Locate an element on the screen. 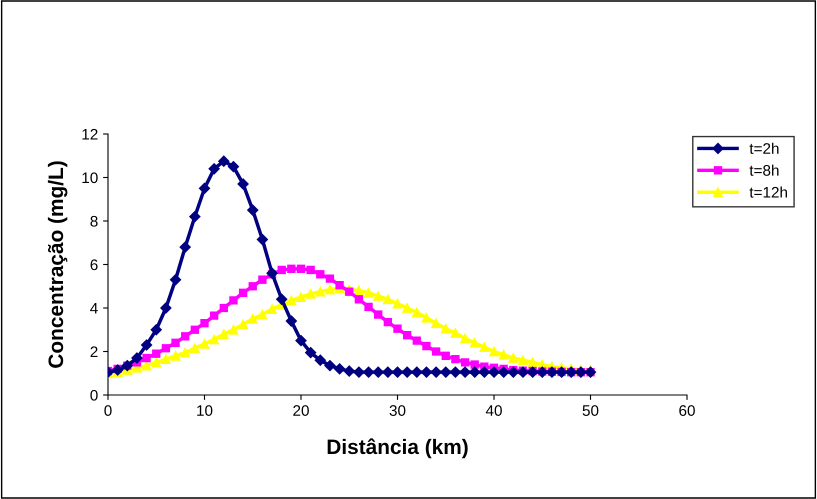 This screenshot has height=499, width=817. y-tick-label: 10 is located at coordinates (90, 178).